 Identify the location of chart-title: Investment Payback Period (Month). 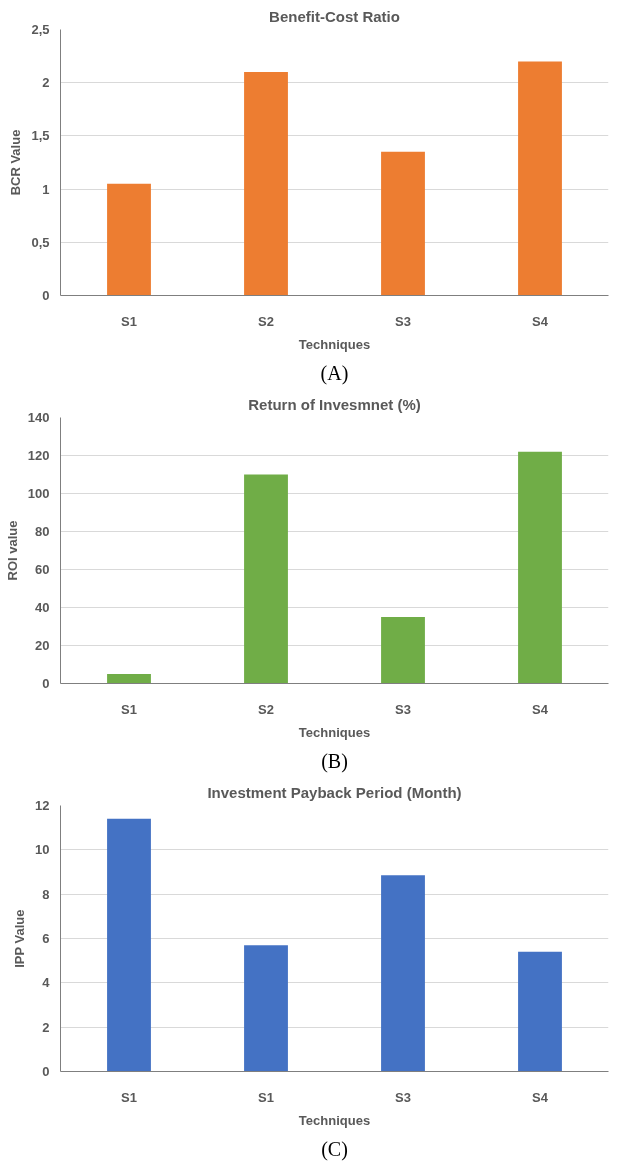
(334, 792).